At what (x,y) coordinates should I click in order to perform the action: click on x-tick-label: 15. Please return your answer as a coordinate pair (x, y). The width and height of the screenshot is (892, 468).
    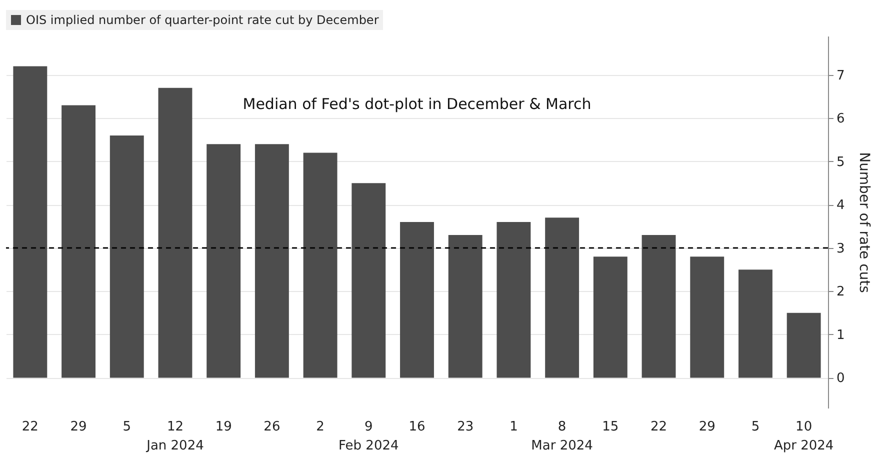
    Looking at the image, I should click on (610, 427).